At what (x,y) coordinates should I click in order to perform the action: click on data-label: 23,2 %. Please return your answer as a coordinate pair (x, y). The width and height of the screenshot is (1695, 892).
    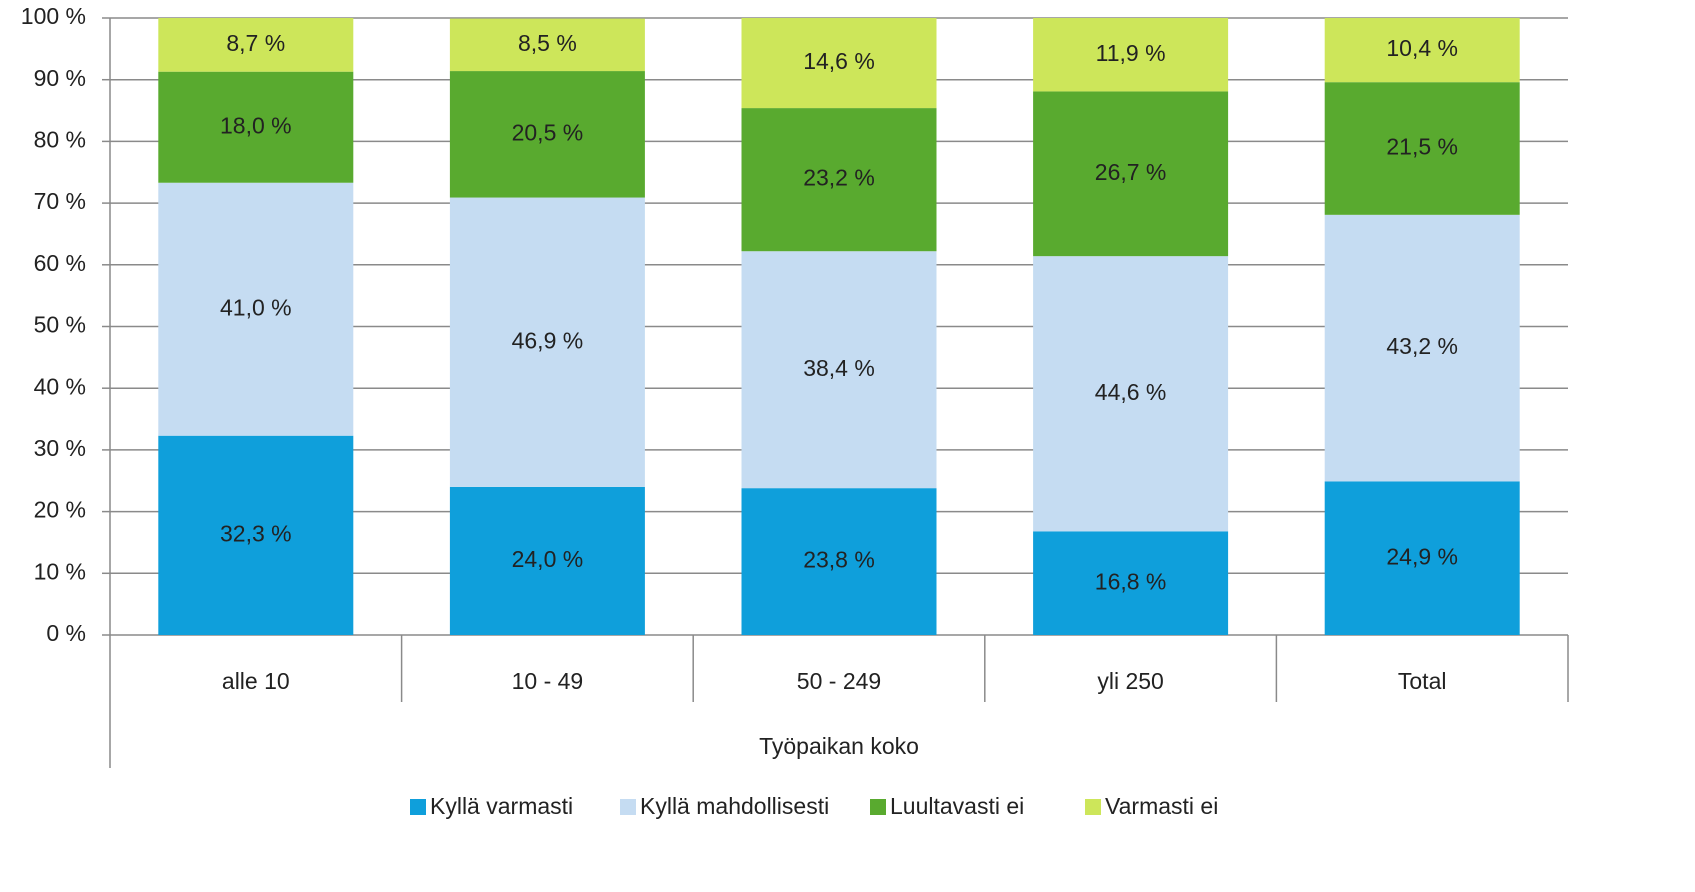
    Looking at the image, I should click on (839, 178).